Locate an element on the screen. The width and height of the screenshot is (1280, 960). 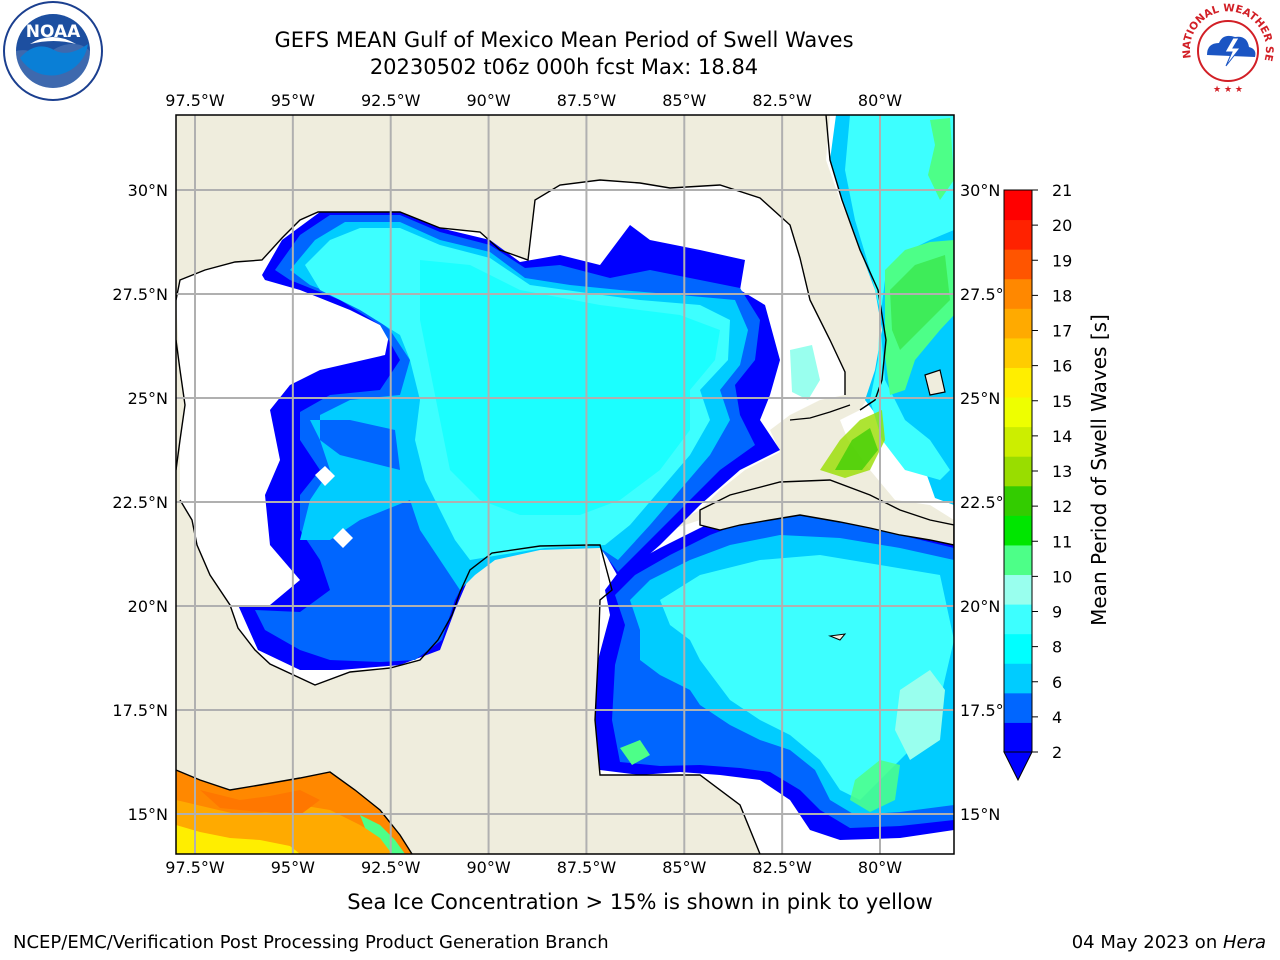
lat-label-right: 15°N is located at coordinates (980, 814).